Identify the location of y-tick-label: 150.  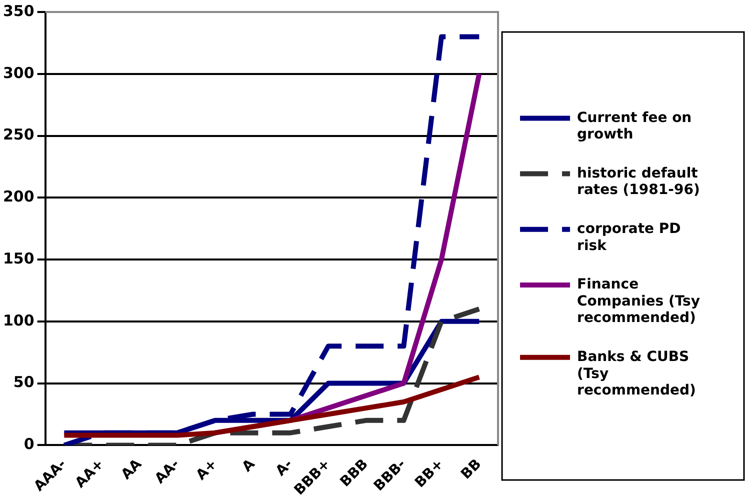
(18, 258).